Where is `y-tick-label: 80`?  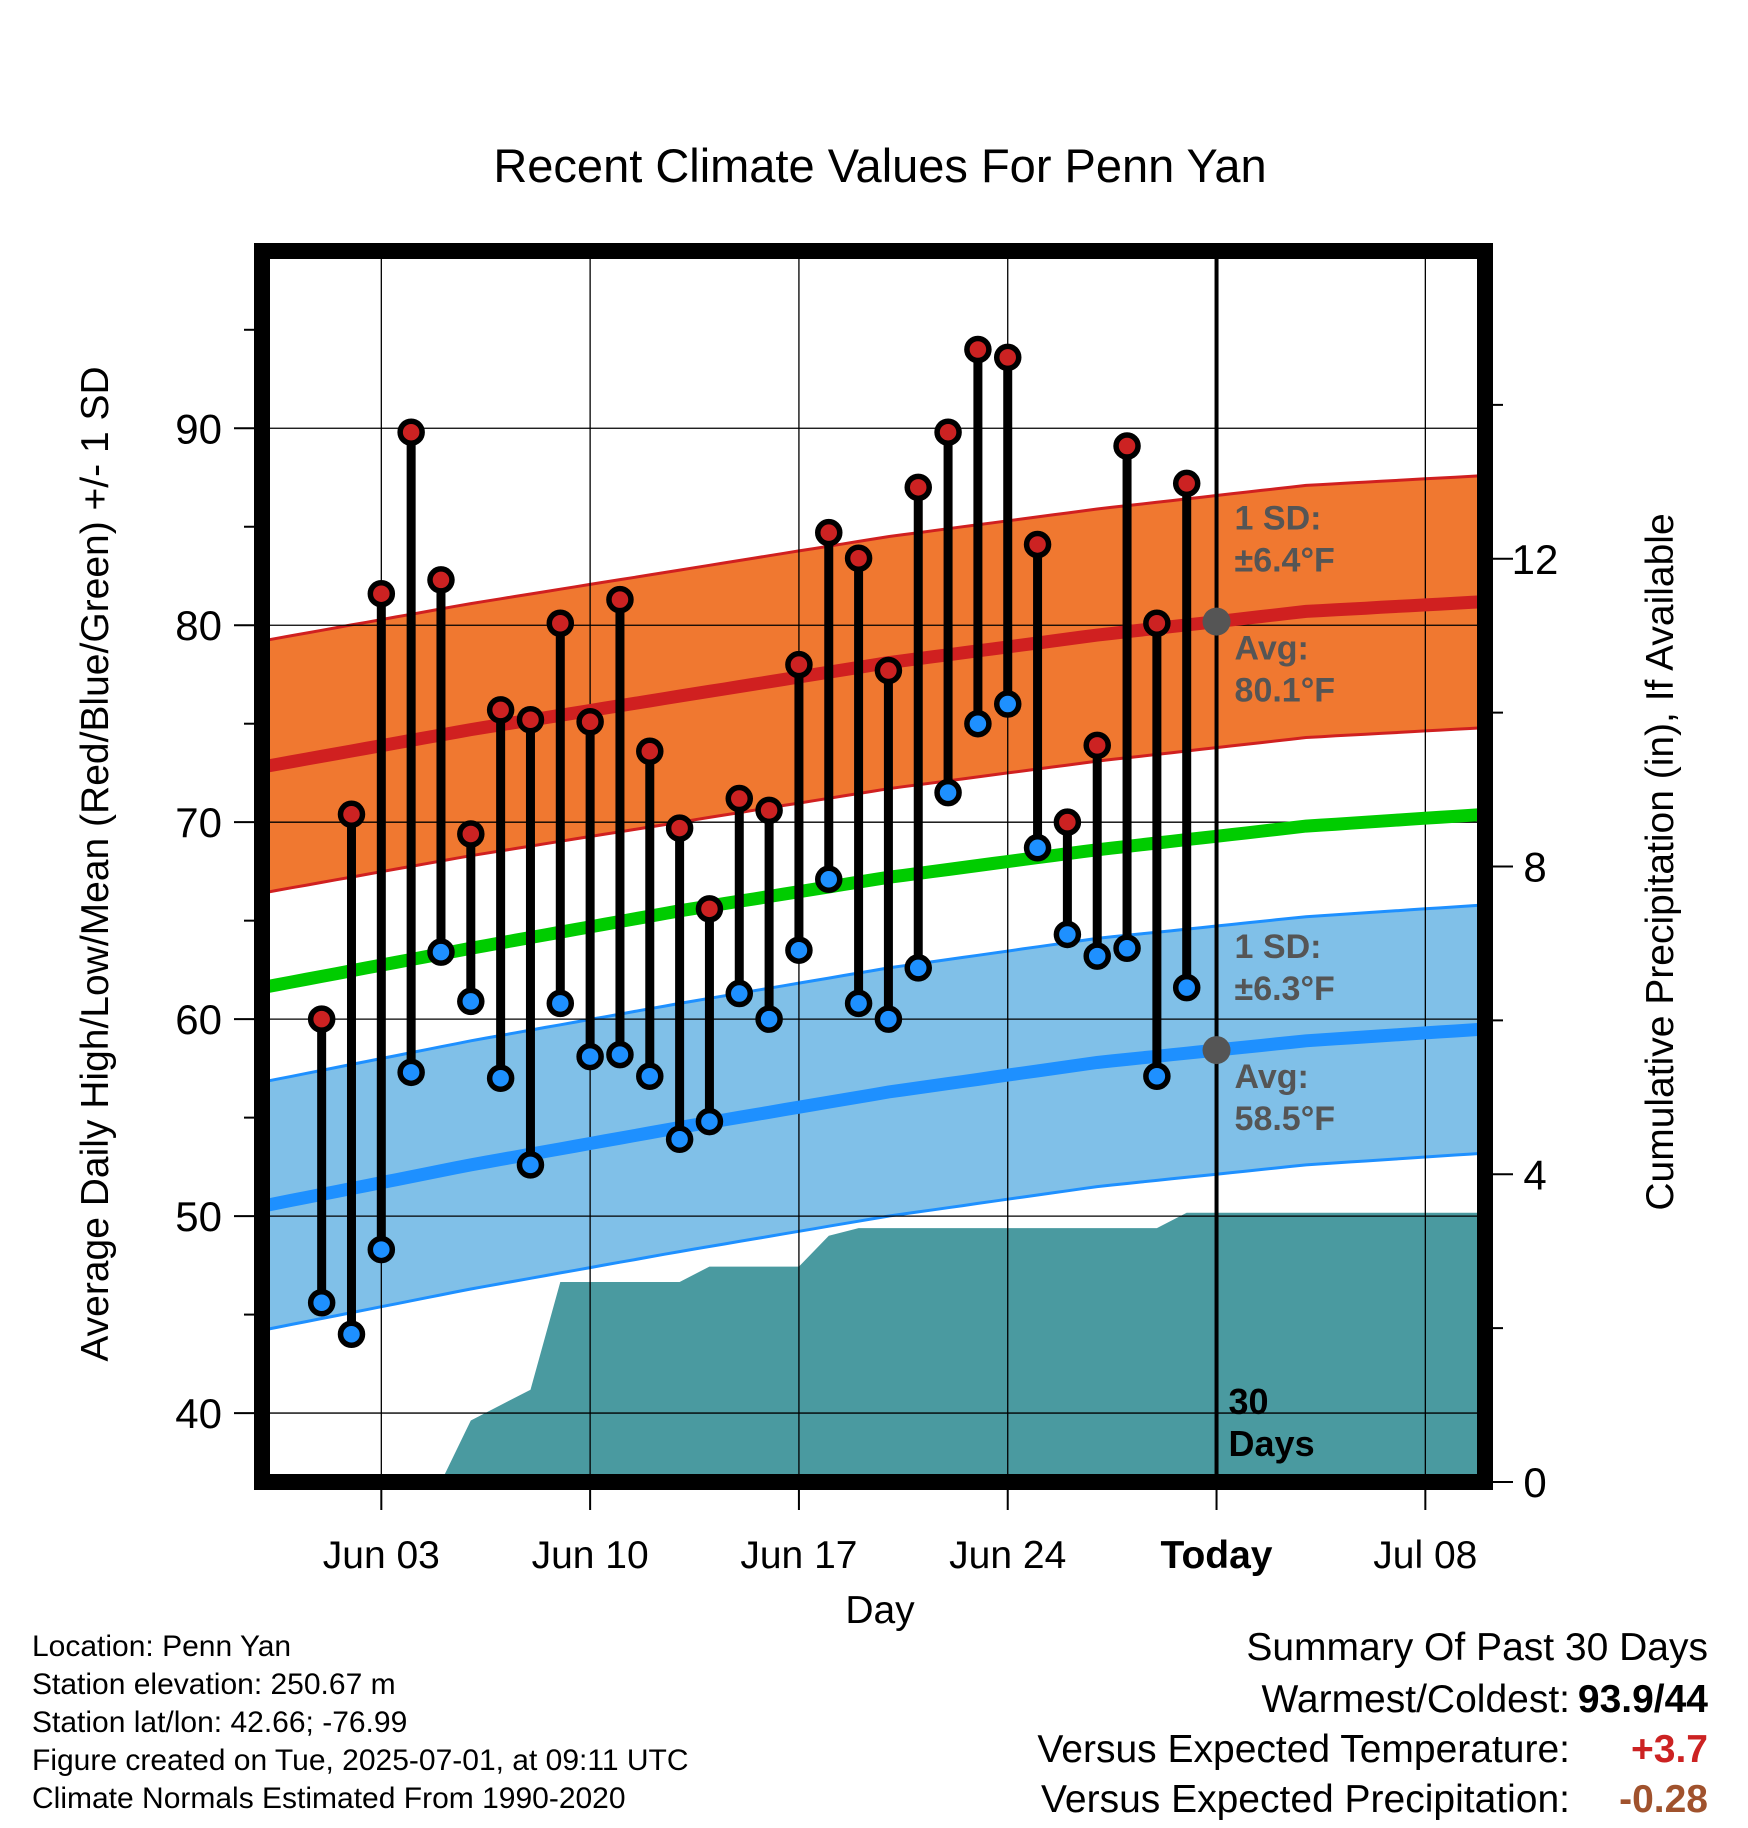 y-tick-label: 80 is located at coordinates (198, 625).